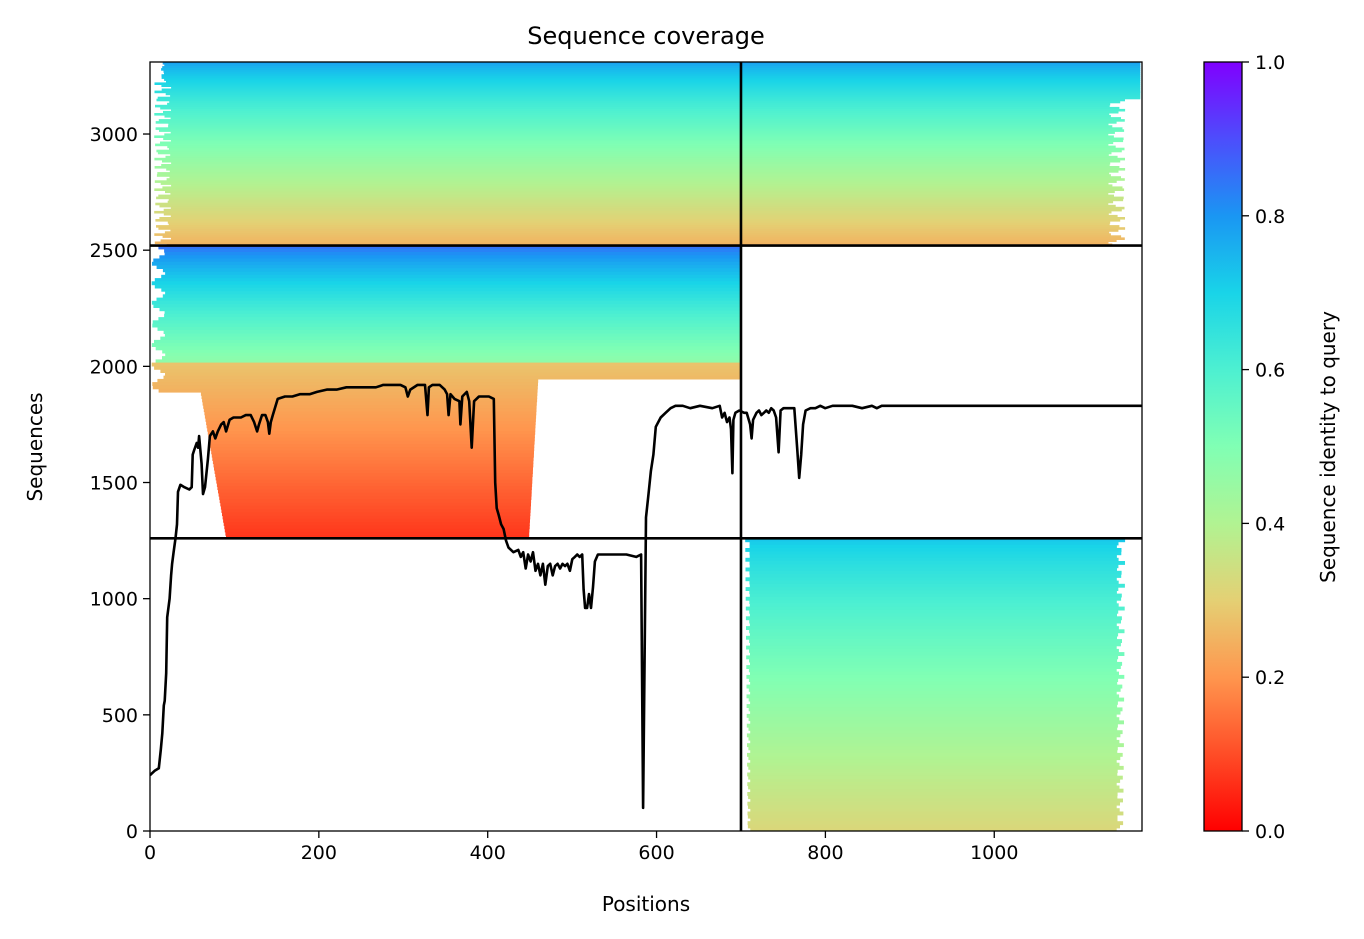 This screenshot has height=939, width=1364. What do you see at coordinates (647, 154) in the screenshot?
I see `msa-block` at bounding box center [647, 154].